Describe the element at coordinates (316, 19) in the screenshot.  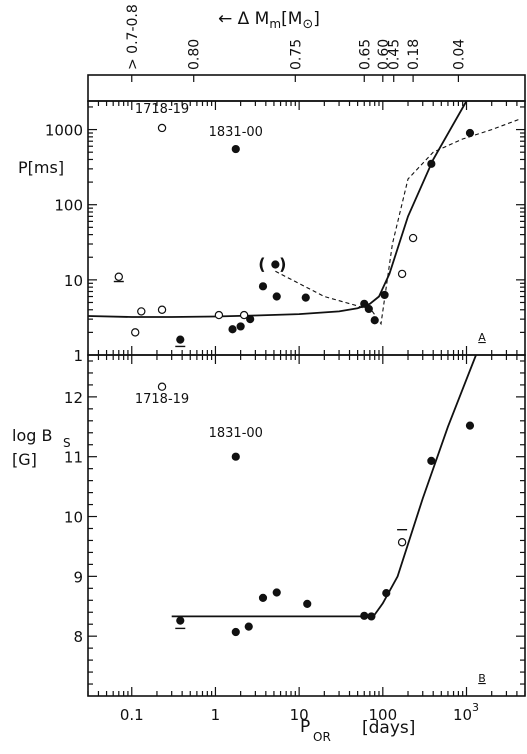
I see `top-axis-label-close: ]` at that location.